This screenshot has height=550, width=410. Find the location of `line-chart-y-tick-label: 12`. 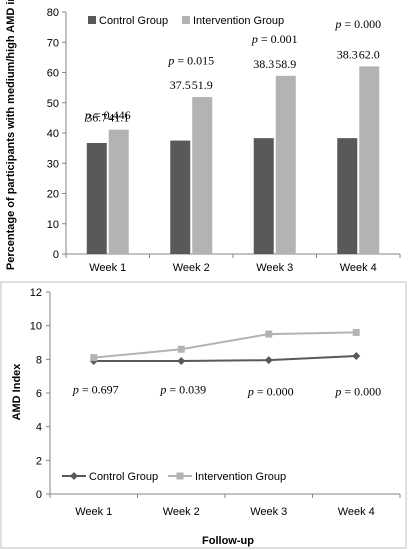

line-chart-y-tick-label: 12 is located at coordinates (36, 293).